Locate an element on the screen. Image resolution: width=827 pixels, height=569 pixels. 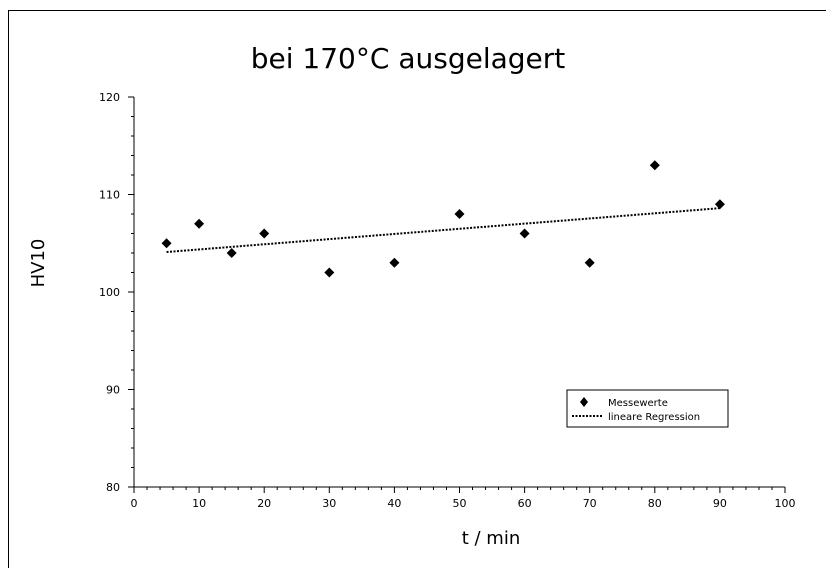
legend-label-messewerte: Messewerte is located at coordinates (638, 403).